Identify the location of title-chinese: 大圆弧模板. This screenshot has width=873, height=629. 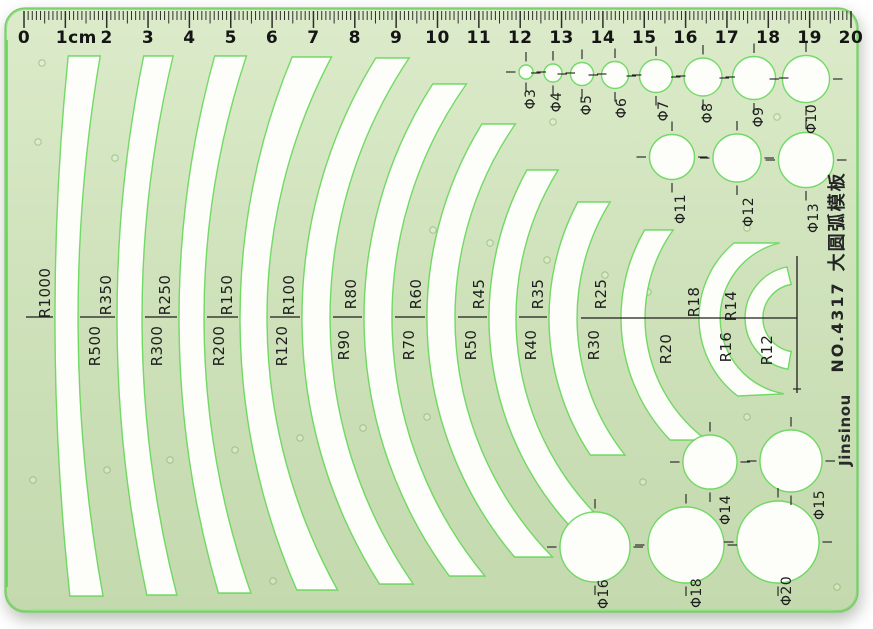
(837, 221).